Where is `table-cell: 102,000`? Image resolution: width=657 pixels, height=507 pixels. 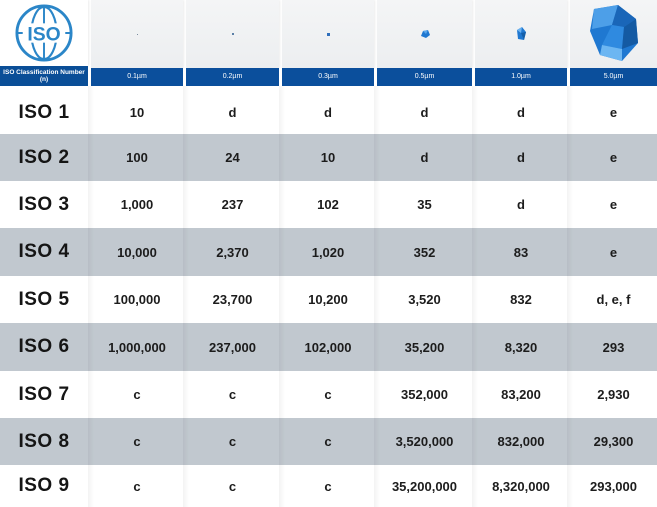 table-cell: 102,000 is located at coordinates (328, 347).